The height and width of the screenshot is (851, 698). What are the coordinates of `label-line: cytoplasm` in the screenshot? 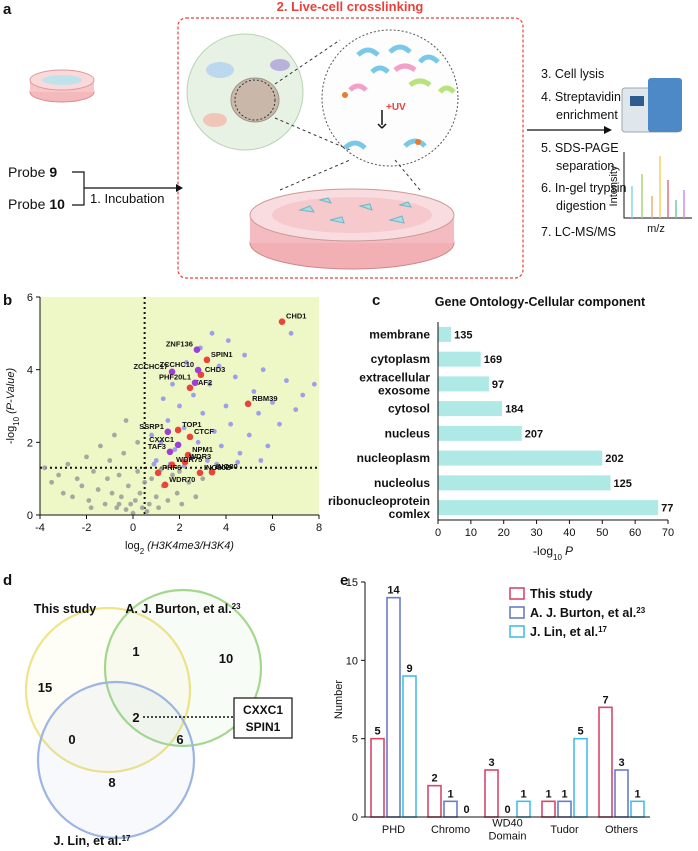 It's located at (400, 359).